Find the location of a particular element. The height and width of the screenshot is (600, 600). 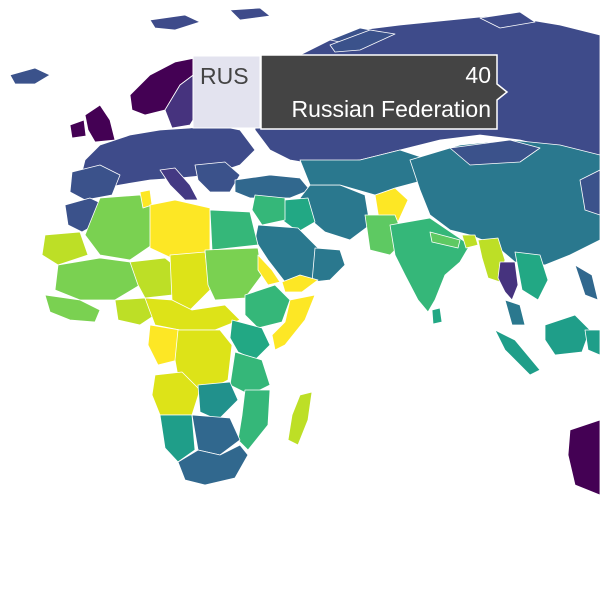

country-china is located at coordinates (504, 202).